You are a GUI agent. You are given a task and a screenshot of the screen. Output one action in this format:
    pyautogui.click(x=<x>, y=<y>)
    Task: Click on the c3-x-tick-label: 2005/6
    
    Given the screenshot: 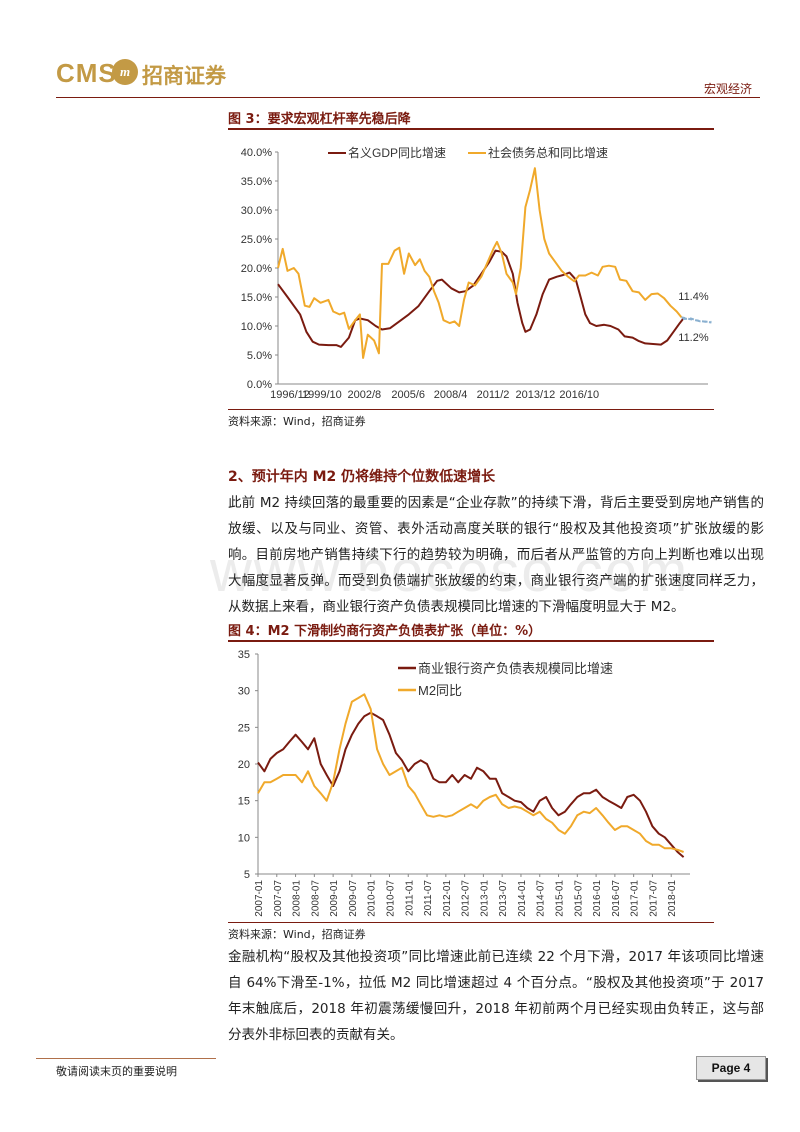 What is the action you would take?
    pyautogui.click(x=408, y=395)
    